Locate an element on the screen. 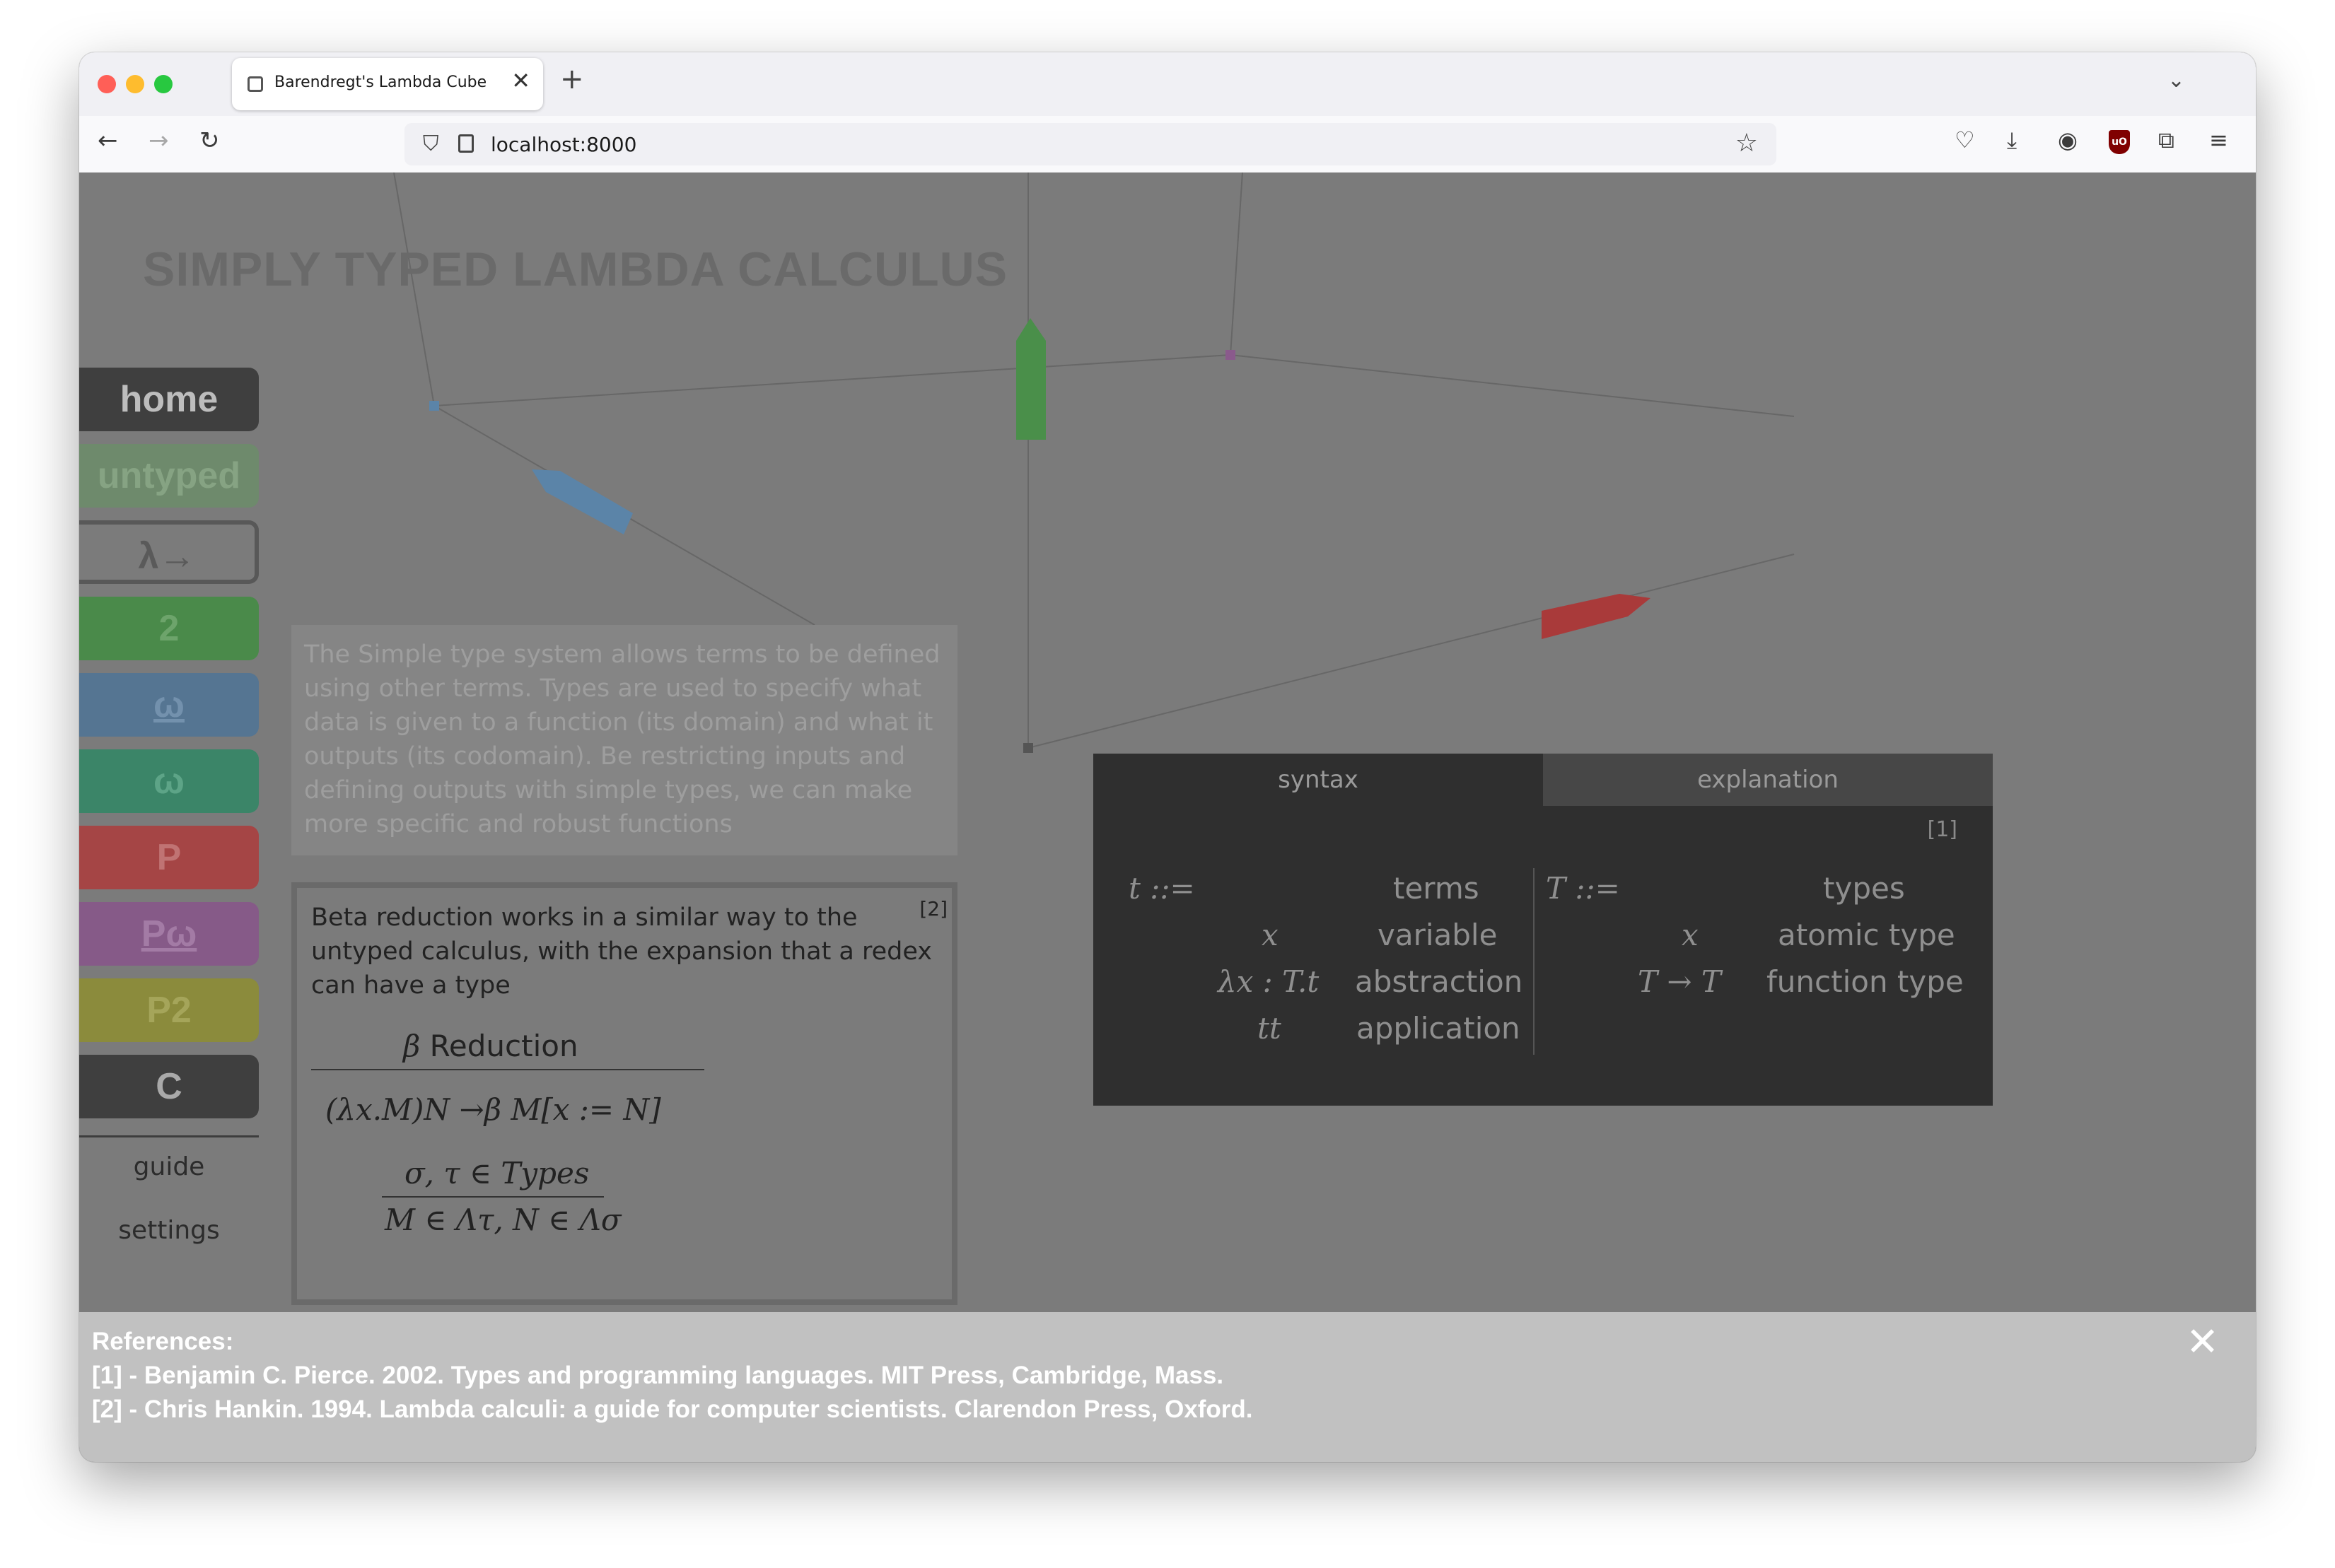 The height and width of the screenshot is (1568, 2335). ublock-shield-icon: uO is located at coordinates (2119, 142).